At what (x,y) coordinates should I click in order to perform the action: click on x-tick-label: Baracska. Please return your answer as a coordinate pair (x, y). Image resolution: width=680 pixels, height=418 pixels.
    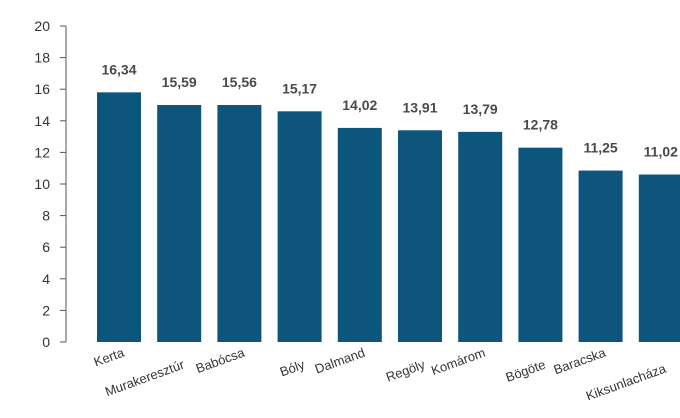
    Looking at the image, I should click on (580, 360).